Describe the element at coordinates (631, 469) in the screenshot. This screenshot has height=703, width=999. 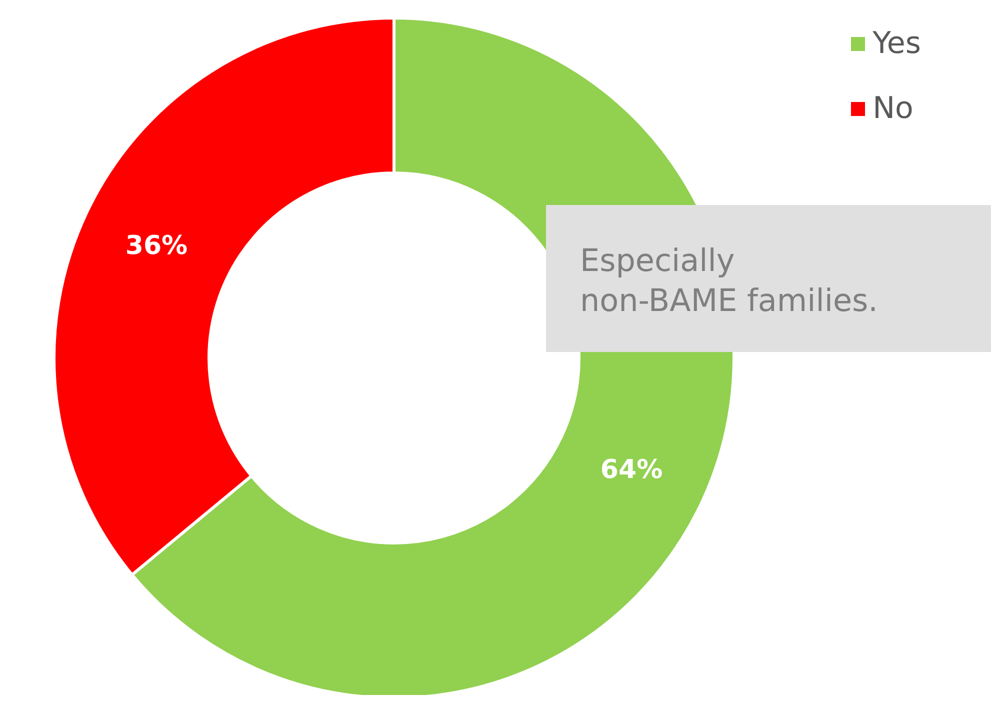
I see `data-label: 64%` at that location.